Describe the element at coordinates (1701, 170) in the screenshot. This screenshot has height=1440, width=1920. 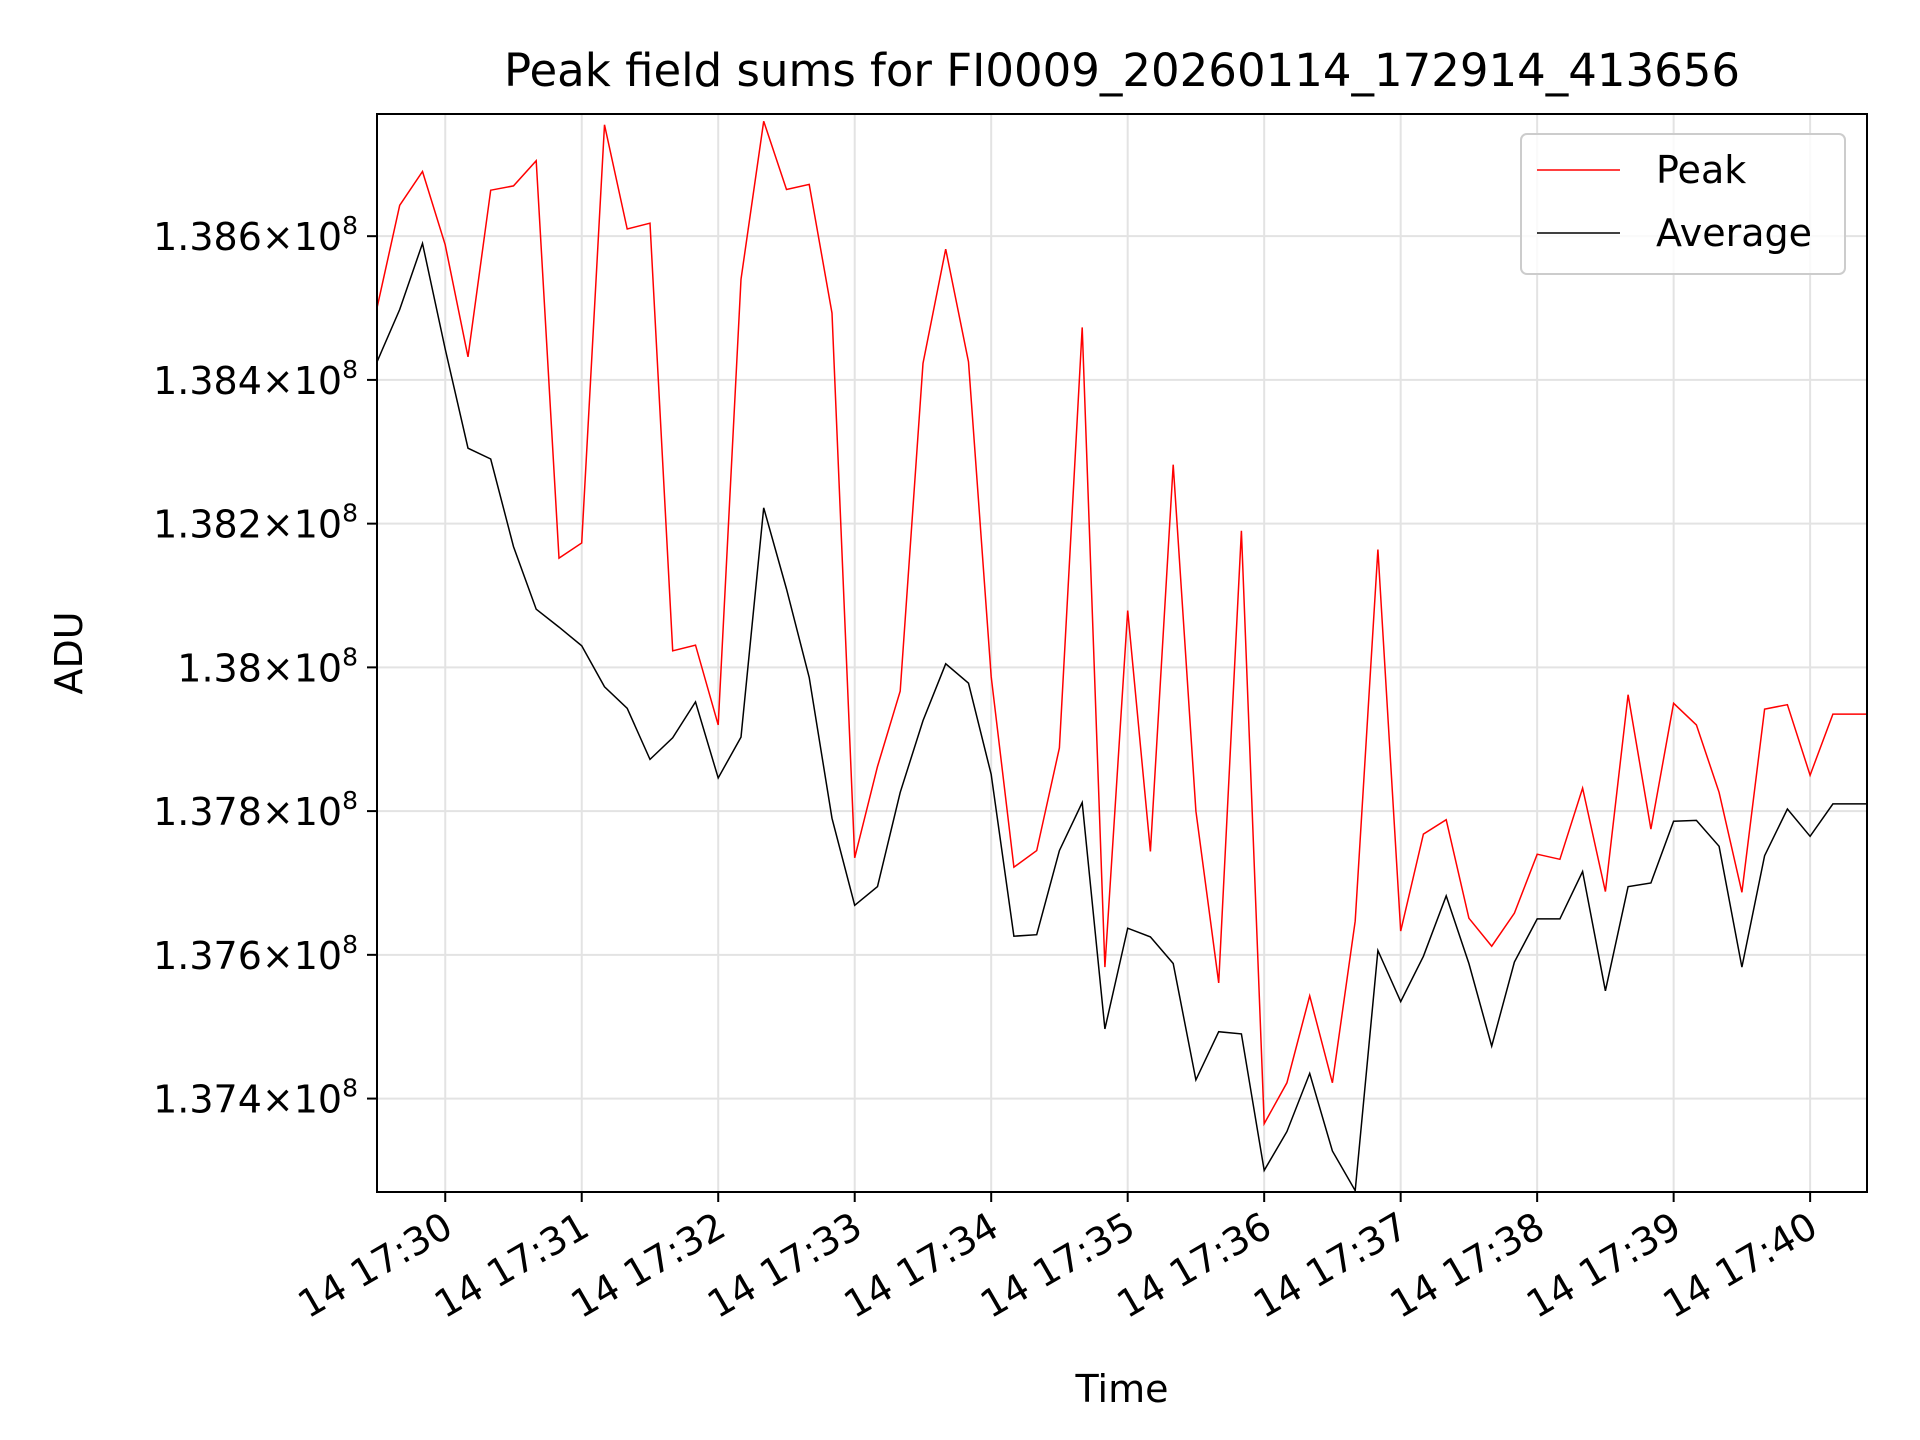
I see `legend-label-peak: Peak` at that location.